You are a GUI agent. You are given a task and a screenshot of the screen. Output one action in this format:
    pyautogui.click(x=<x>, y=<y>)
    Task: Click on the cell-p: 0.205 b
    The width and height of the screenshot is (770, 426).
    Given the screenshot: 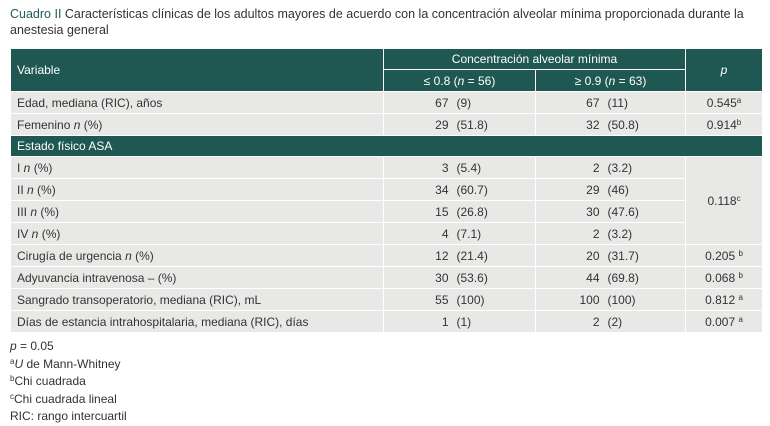 What is the action you would take?
    pyautogui.click(x=724, y=255)
    